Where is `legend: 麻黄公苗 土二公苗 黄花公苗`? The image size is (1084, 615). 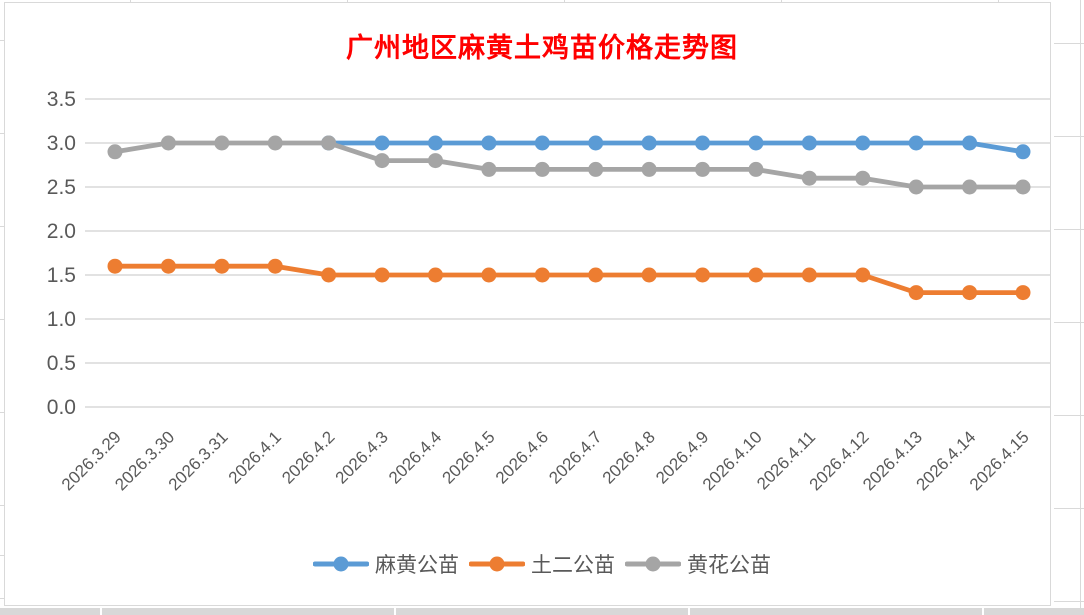
legend: 麻黄公苗 土二公苗 黄花公苗 is located at coordinates (542, 564).